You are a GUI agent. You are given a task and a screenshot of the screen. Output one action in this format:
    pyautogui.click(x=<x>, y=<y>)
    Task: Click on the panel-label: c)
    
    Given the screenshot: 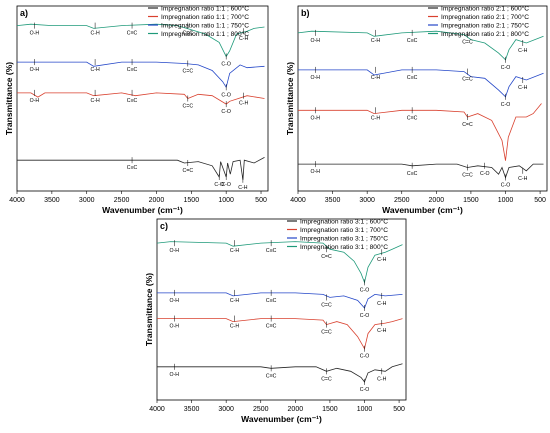 What is the action you would take?
    pyautogui.click(x=164, y=226)
    